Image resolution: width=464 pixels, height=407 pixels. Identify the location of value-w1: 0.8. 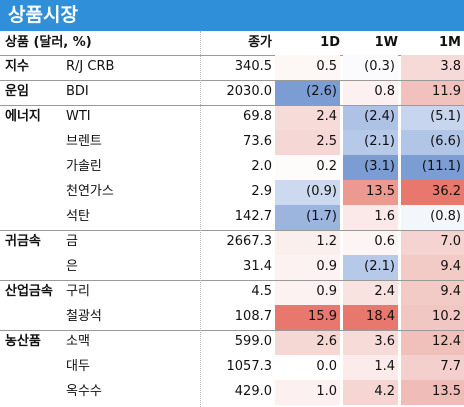
(384, 91).